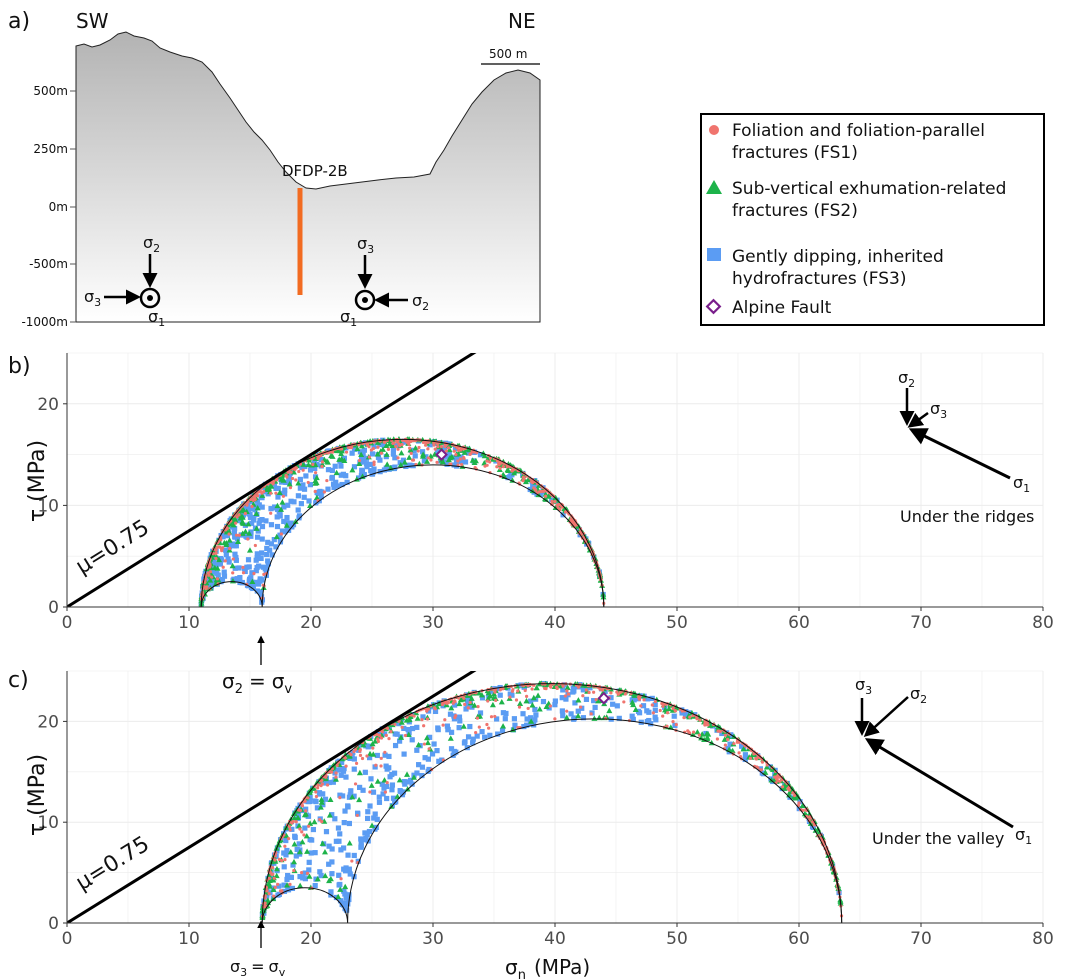 The height and width of the screenshot is (980, 1065). Describe the element at coordinates (44, 322) in the screenshot. I see `depth-label: -1000m` at that location.